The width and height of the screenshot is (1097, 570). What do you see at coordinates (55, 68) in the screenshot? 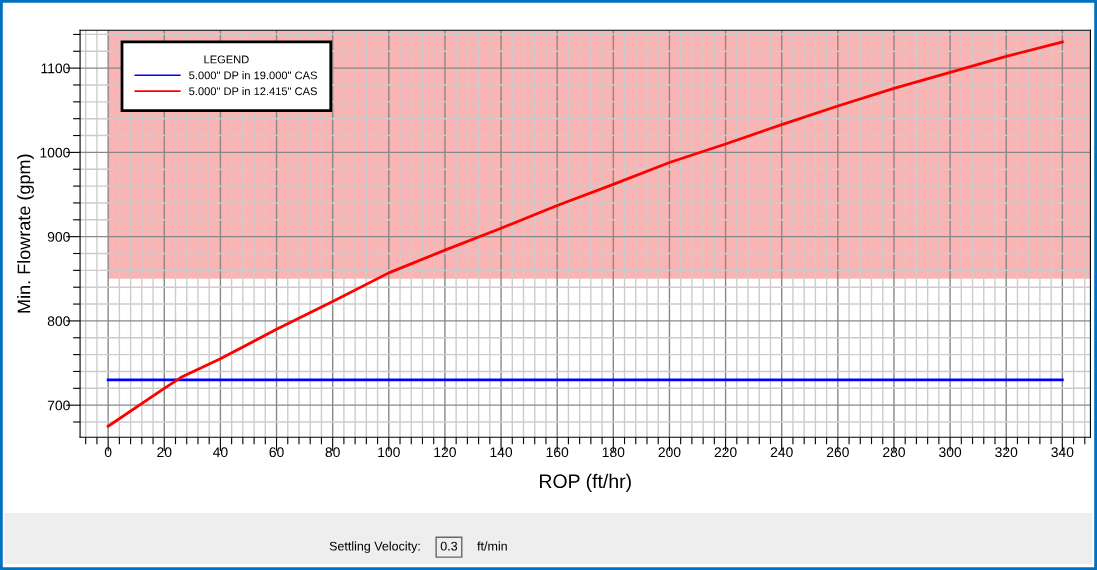
I see `y-tick-label: 1100` at bounding box center [55, 68].